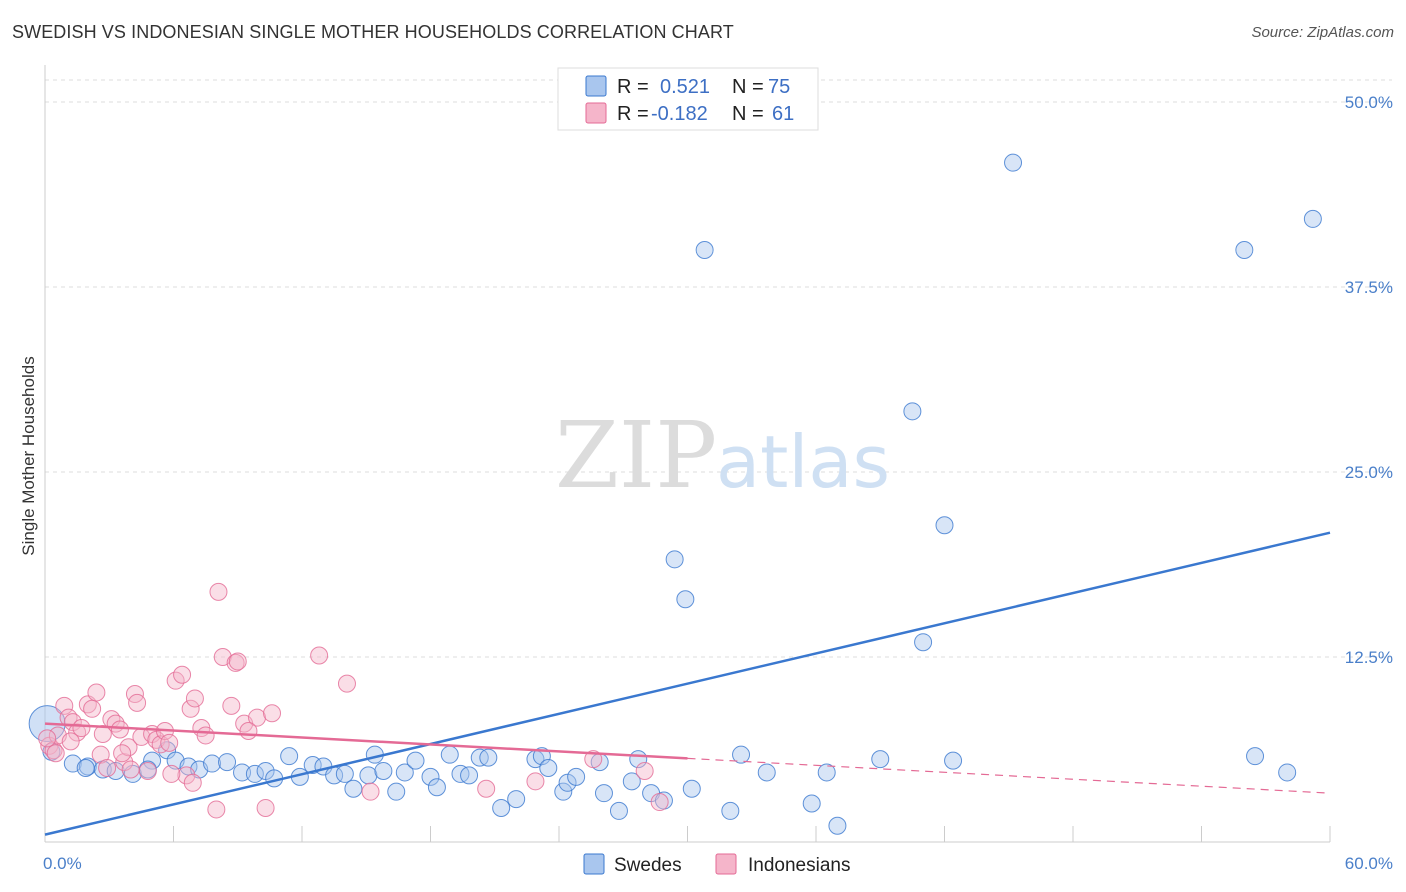 The width and height of the screenshot is (1406, 892). What do you see at coordinates (28, 455) in the screenshot?
I see `y-axis-label: Single Mother Households` at bounding box center [28, 455].